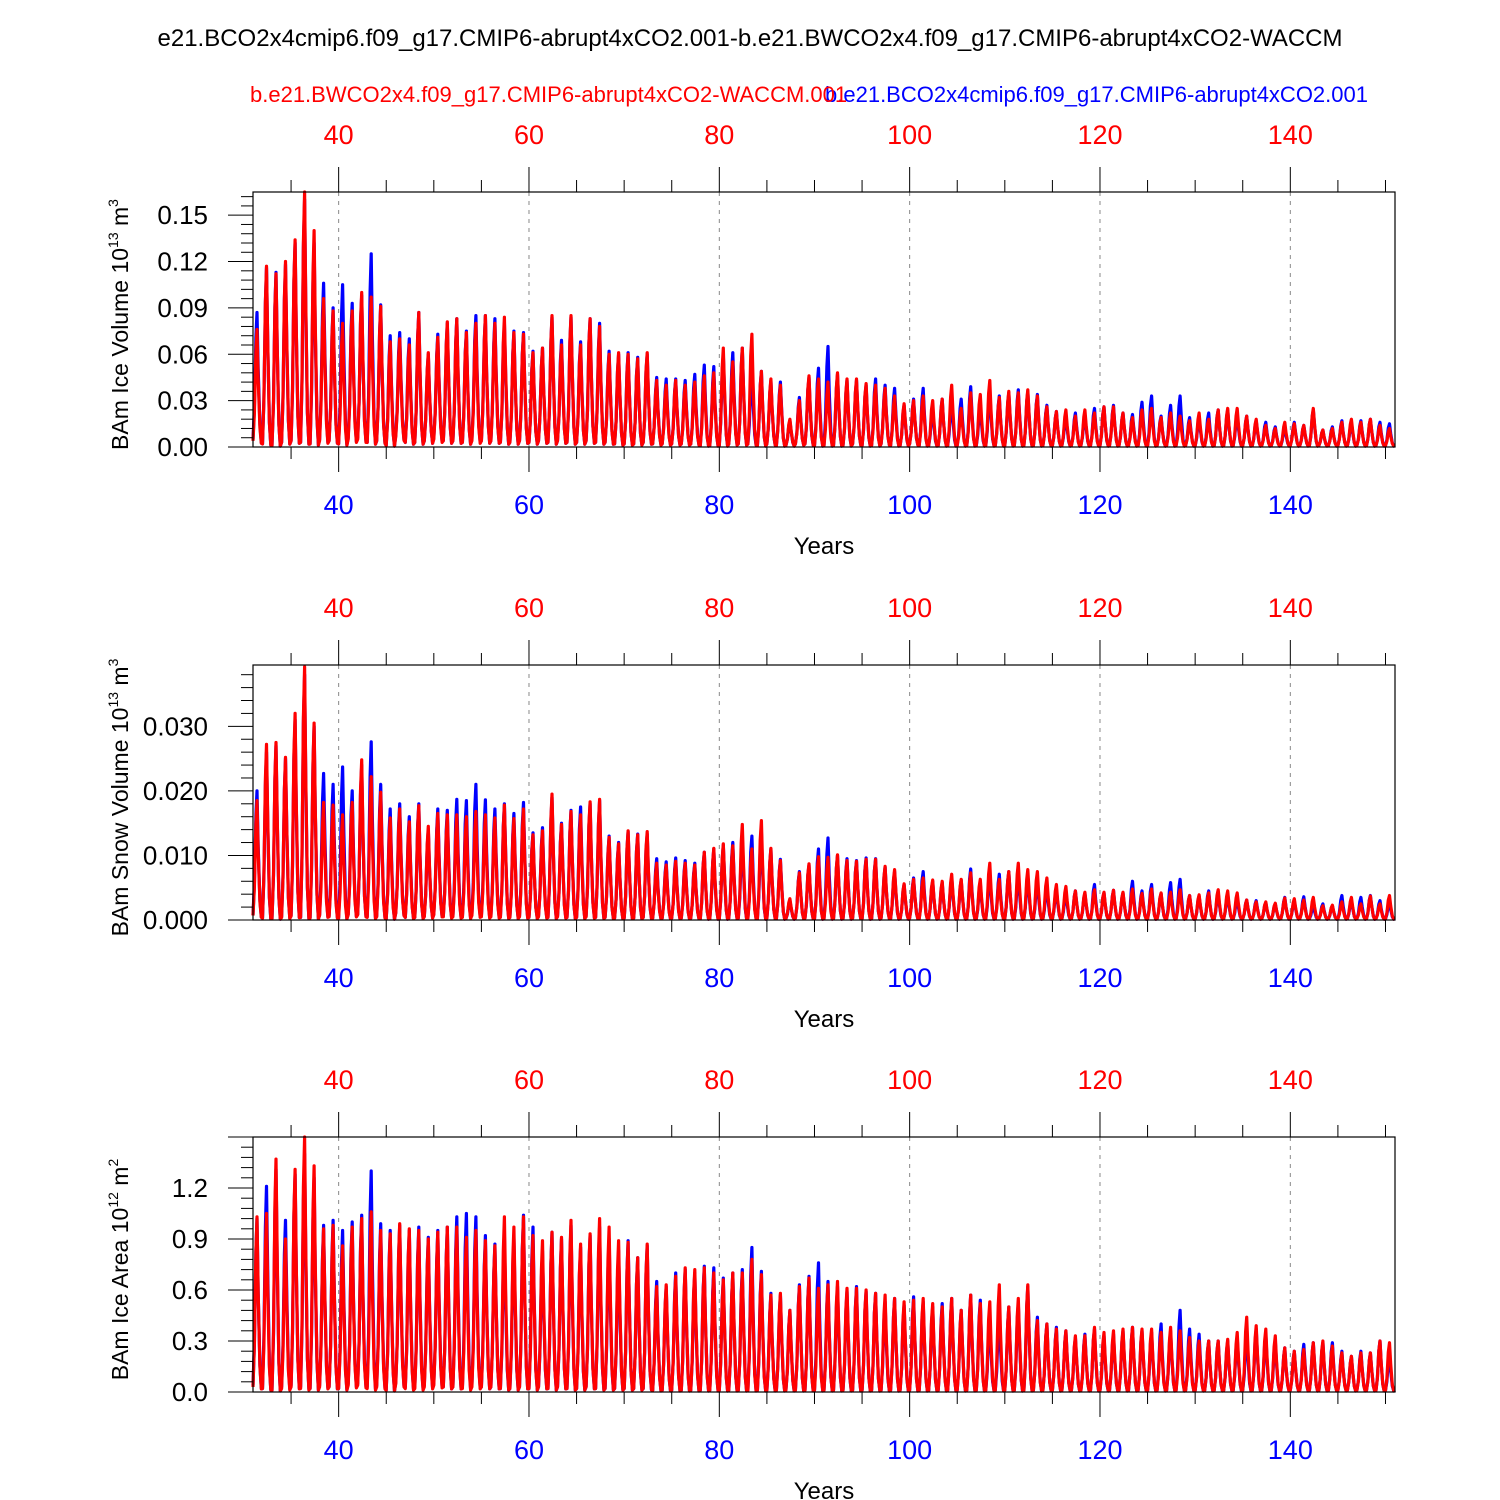 This screenshot has width=1500, height=1500. I want to click on y-tick-label: 0.03, so click(182, 401).